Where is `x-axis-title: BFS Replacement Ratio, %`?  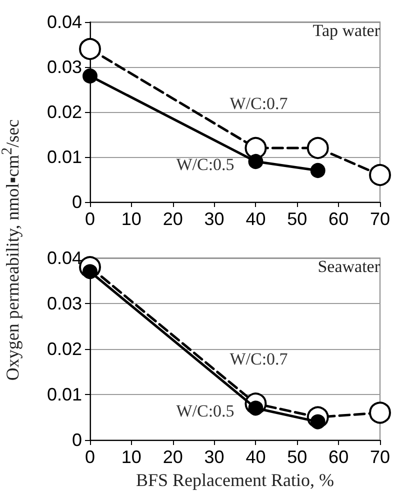
x-axis-title: BFS Replacement Ratio, % is located at coordinates (235, 480).